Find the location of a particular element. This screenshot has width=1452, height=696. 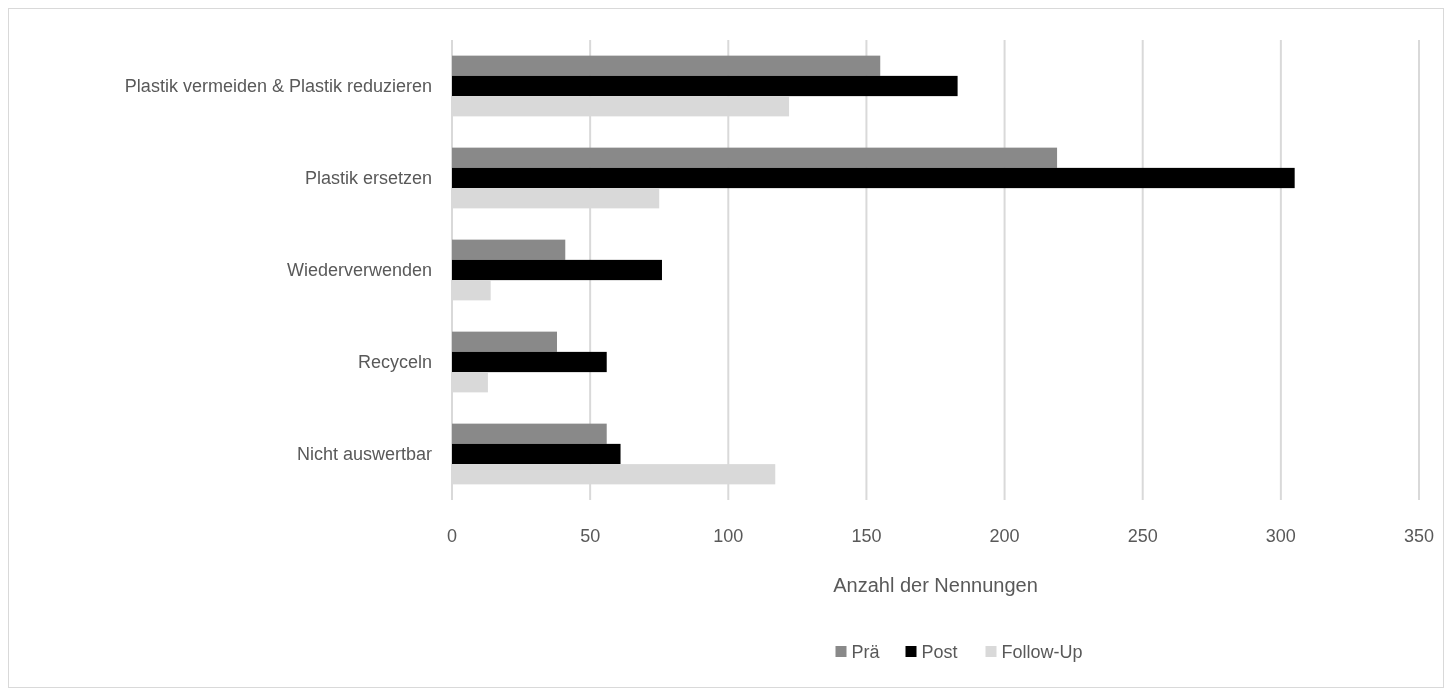

x-tick-label: 0 is located at coordinates (452, 536).